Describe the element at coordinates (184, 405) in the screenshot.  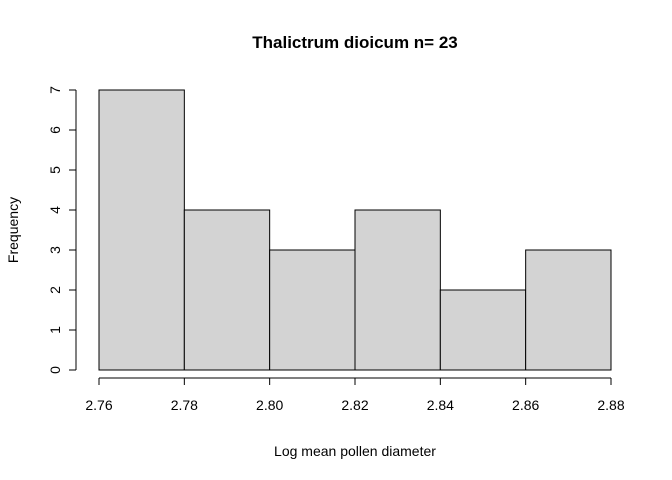
I see `x-tick-label-1: 2.78` at that location.